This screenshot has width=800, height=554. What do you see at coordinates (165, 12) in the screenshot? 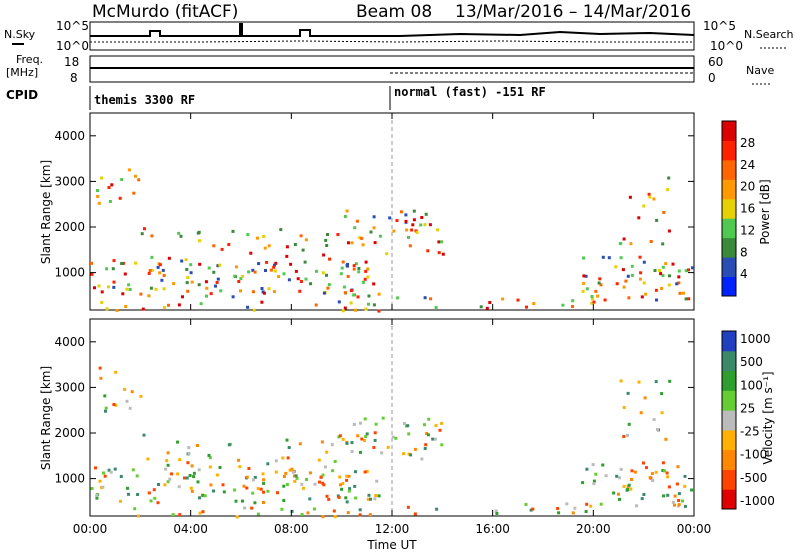
I see `site-title: McMurdo (fitACF)` at bounding box center [165, 12].